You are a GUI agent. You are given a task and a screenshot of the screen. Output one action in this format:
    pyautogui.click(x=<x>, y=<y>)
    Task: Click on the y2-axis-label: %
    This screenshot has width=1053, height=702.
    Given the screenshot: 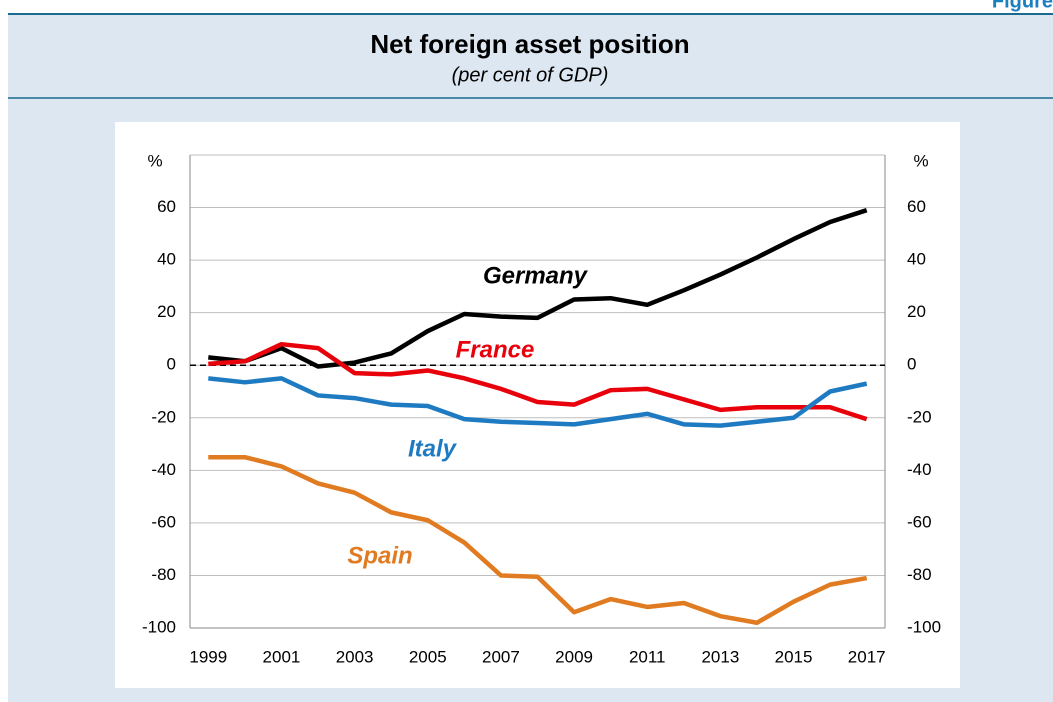 What is the action you would take?
    pyautogui.click(x=920, y=160)
    